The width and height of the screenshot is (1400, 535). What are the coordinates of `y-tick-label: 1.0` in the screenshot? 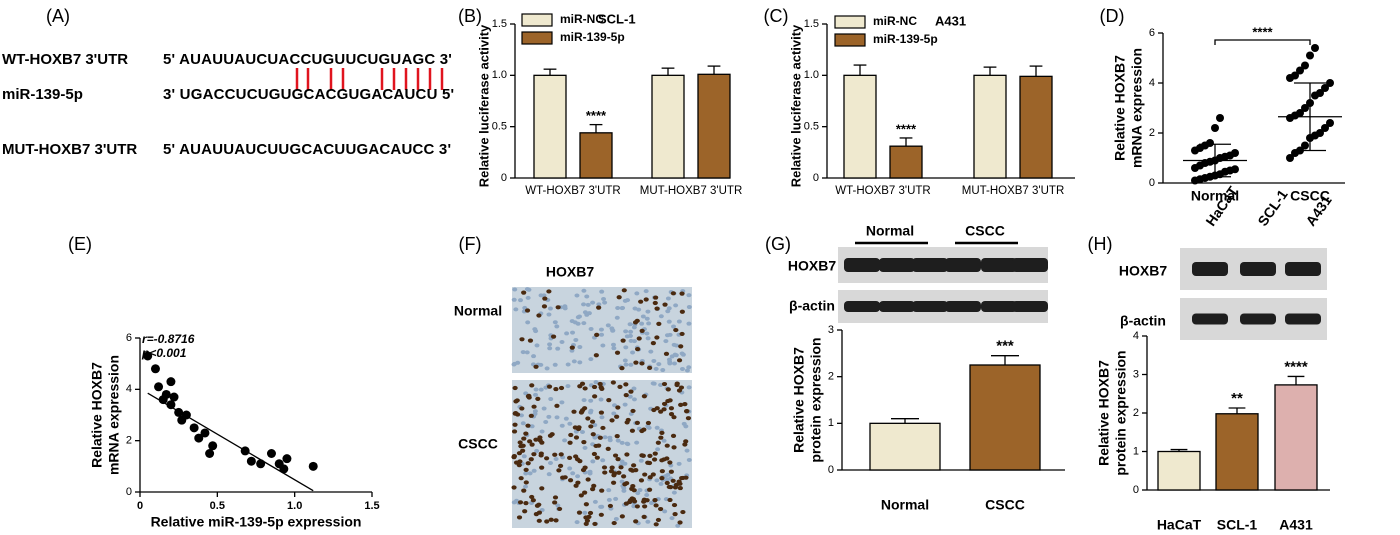 It's located at (499, 75).